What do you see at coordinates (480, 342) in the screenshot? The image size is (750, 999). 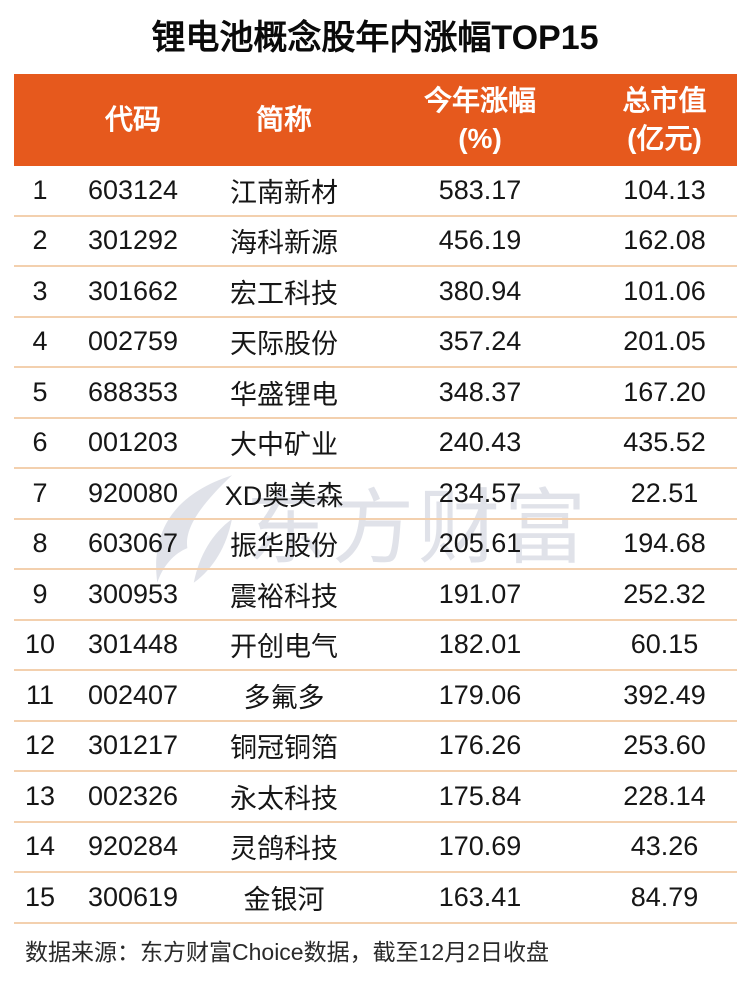 I see `change-cell: 357.24` at bounding box center [480, 342].